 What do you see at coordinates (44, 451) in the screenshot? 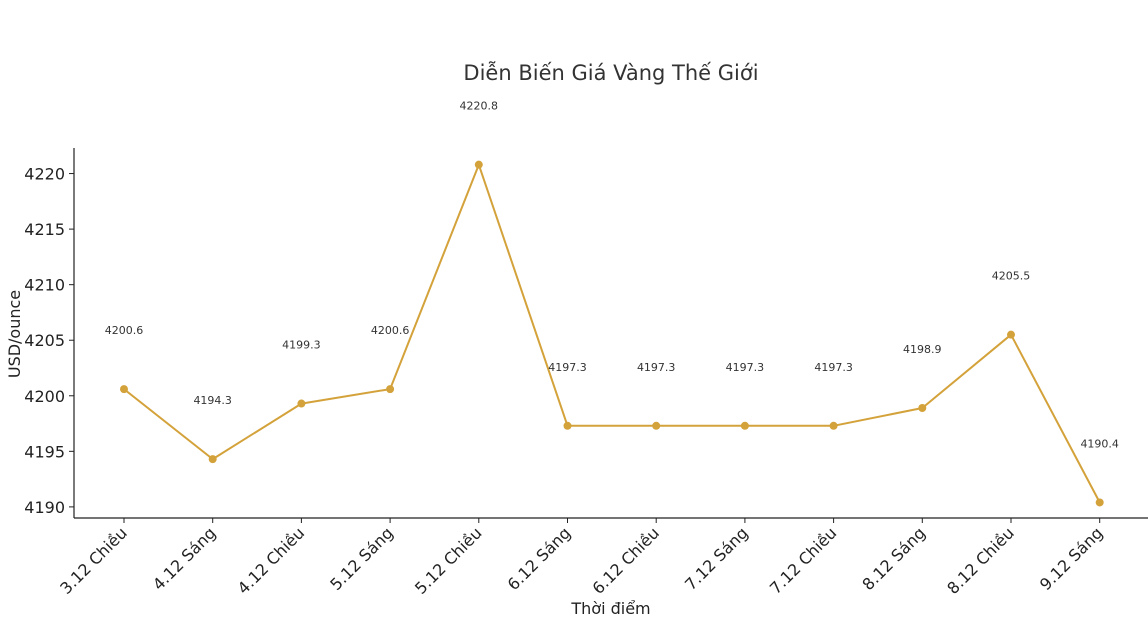
I see `y-tick-label: 4195` at bounding box center [44, 451].